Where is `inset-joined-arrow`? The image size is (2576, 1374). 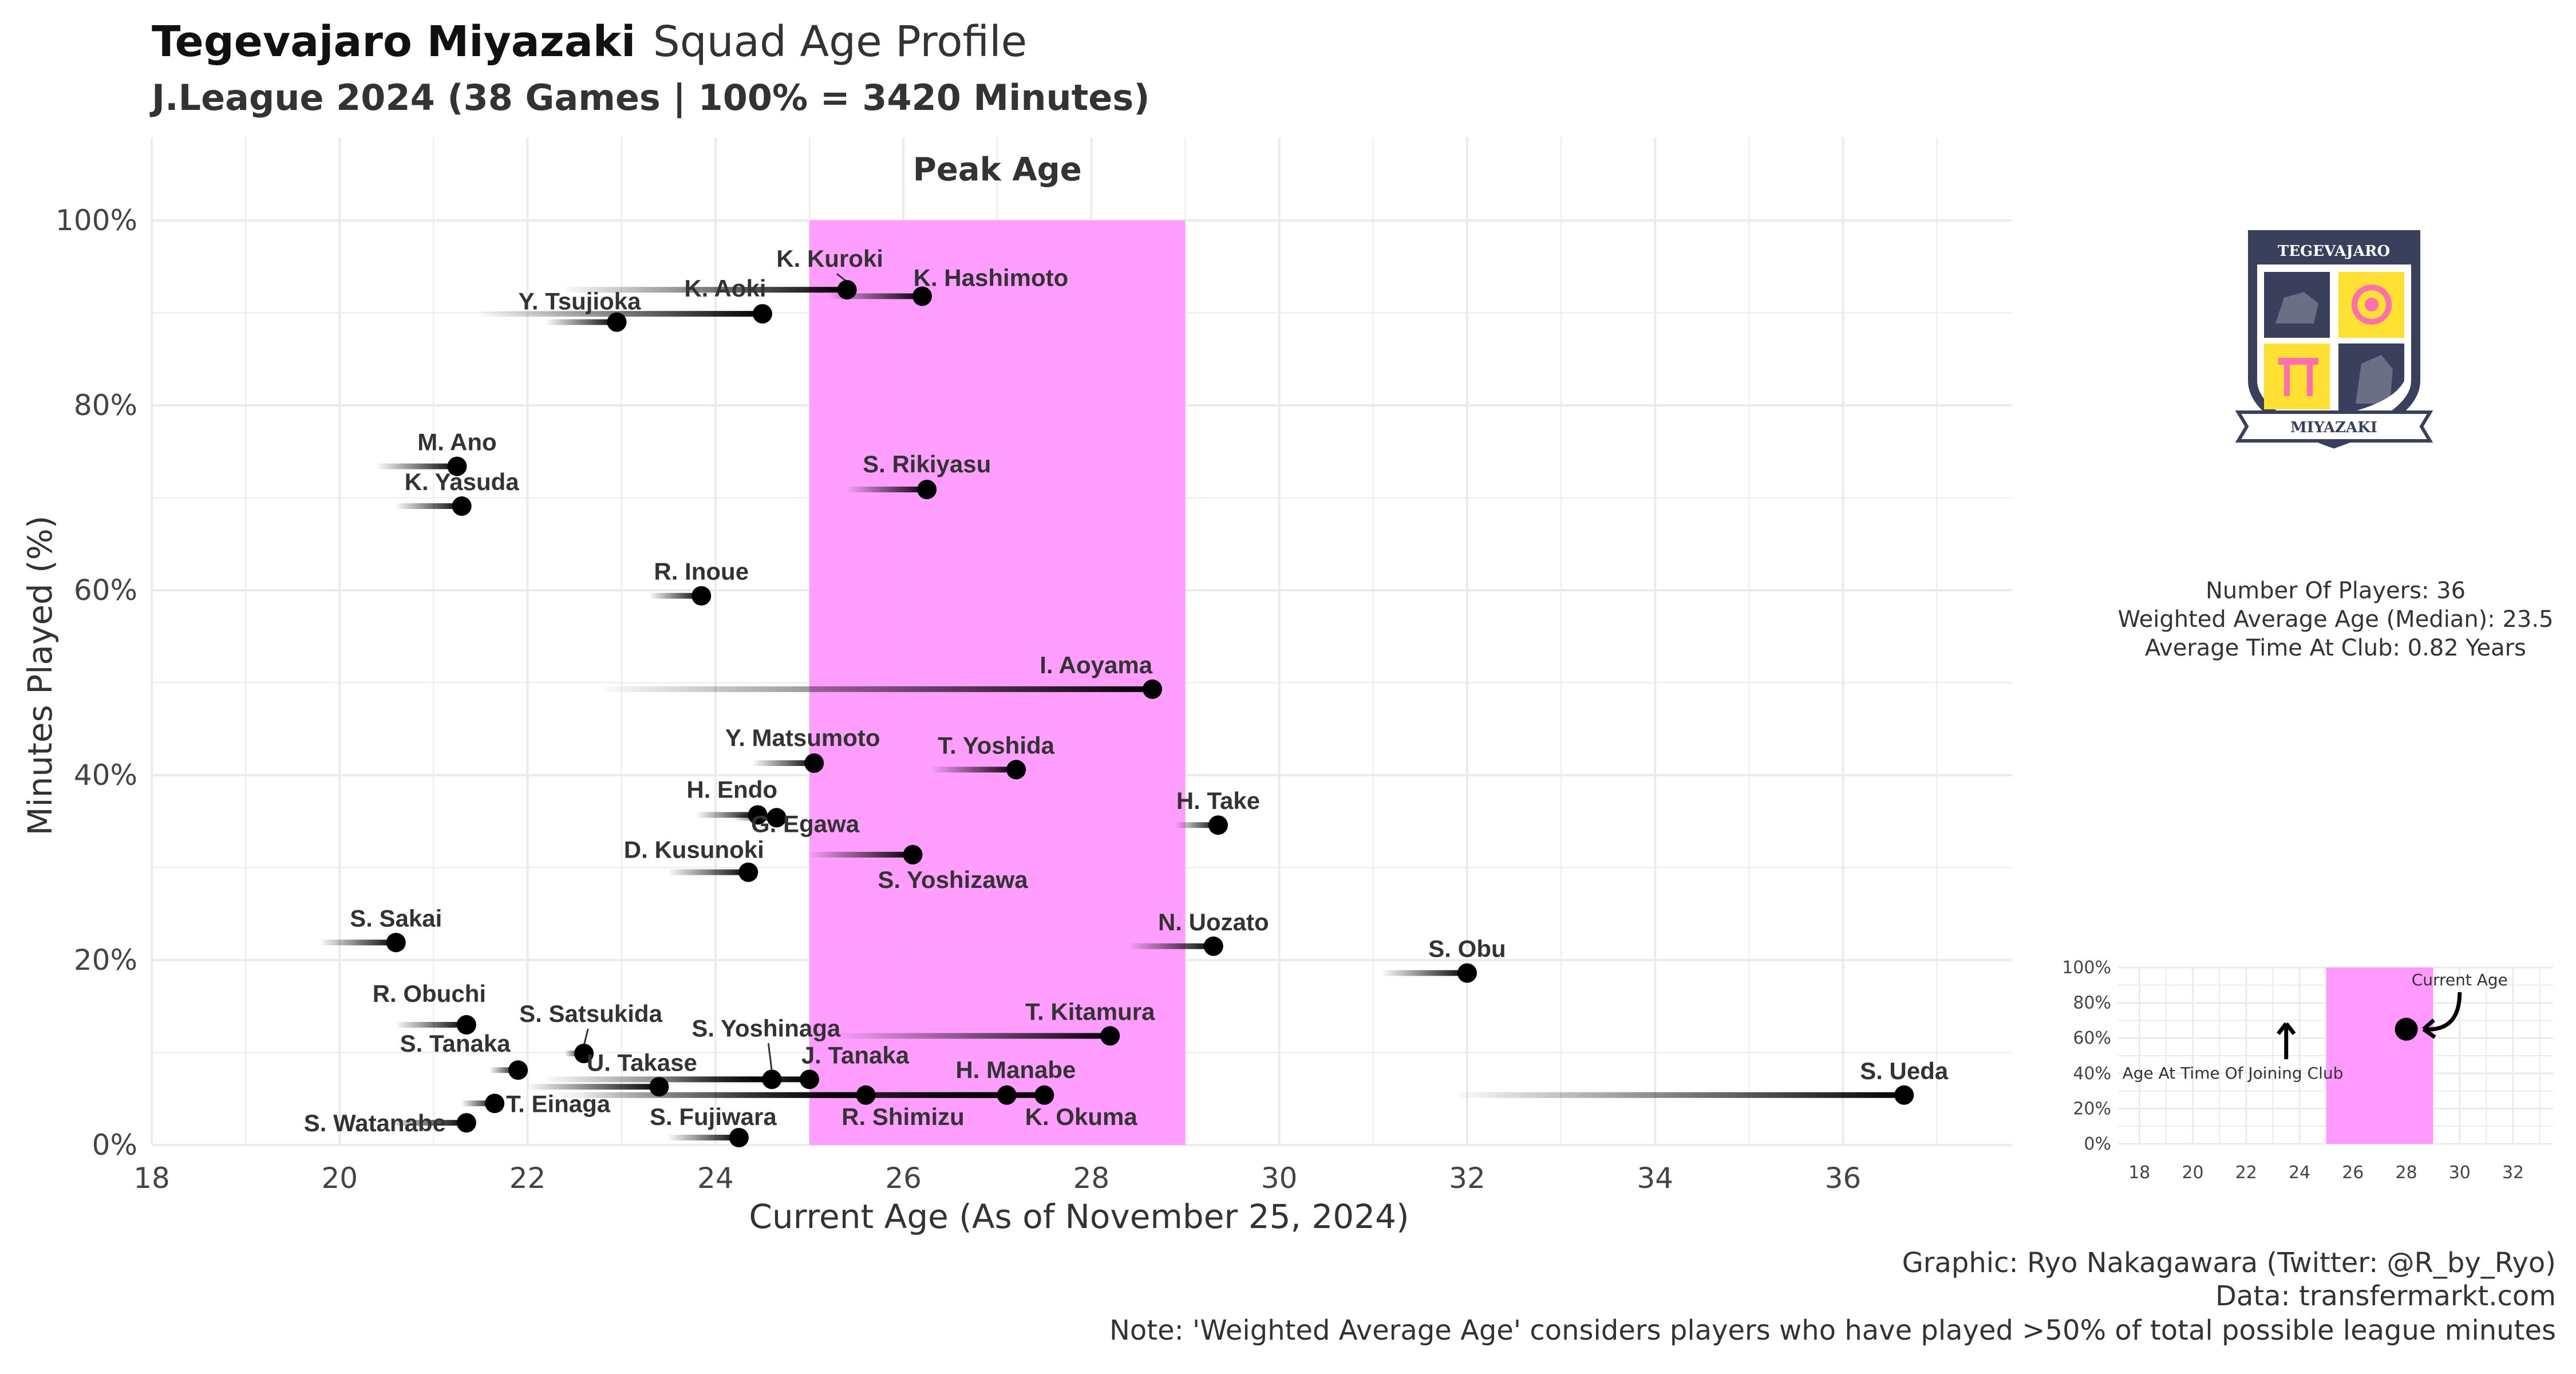
inset-joined-arrow is located at coordinates (2286, 1041).